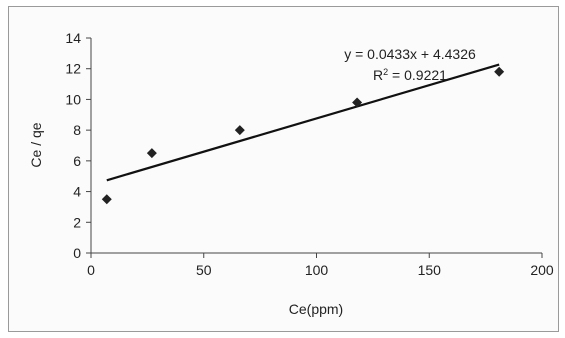  What do you see at coordinates (417, 75) in the screenshot?
I see `r-squared-value: = 0.9221` at bounding box center [417, 75].